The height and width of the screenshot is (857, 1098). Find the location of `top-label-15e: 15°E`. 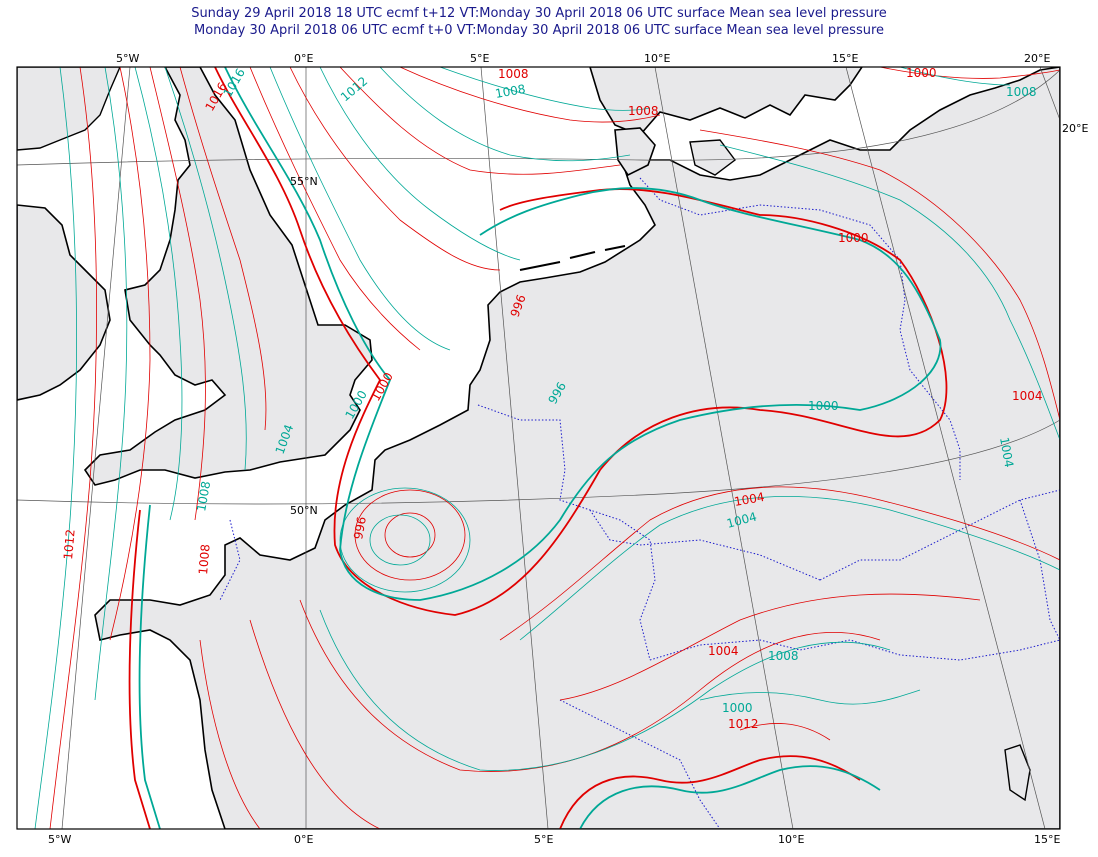

top-label-15e: 15°E is located at coordinates (845, 58).